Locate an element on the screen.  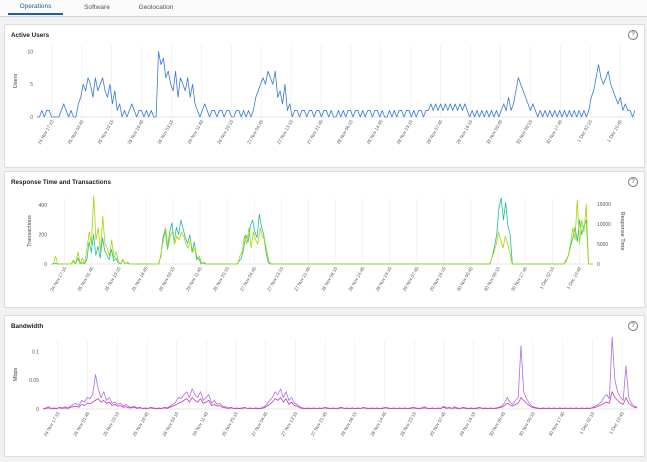
y2-tick-label: 10000 is located at coordinates (604, 225).